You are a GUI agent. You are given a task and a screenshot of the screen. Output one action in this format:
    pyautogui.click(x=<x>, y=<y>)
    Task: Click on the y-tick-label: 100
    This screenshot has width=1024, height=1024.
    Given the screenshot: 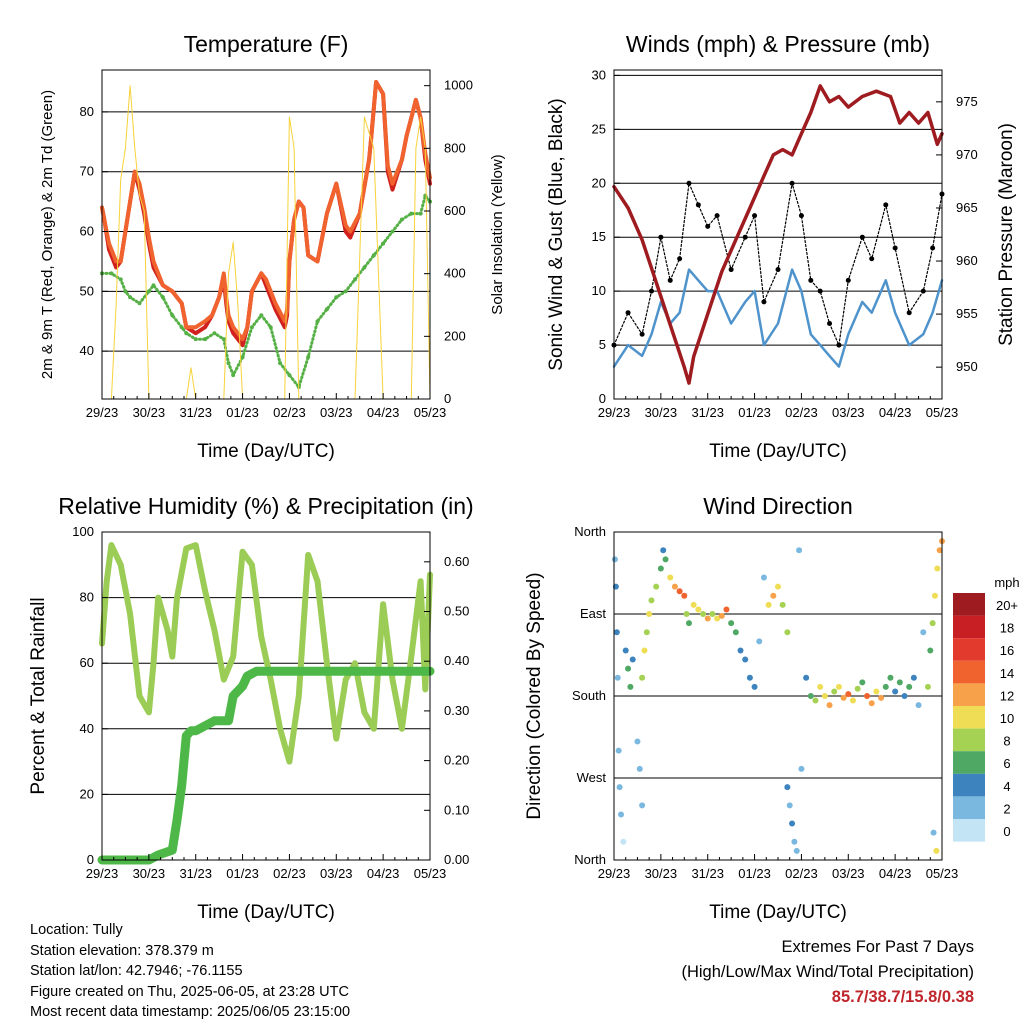 What is the action you would take?
    pyautogui.click(x=83, y=531)
    